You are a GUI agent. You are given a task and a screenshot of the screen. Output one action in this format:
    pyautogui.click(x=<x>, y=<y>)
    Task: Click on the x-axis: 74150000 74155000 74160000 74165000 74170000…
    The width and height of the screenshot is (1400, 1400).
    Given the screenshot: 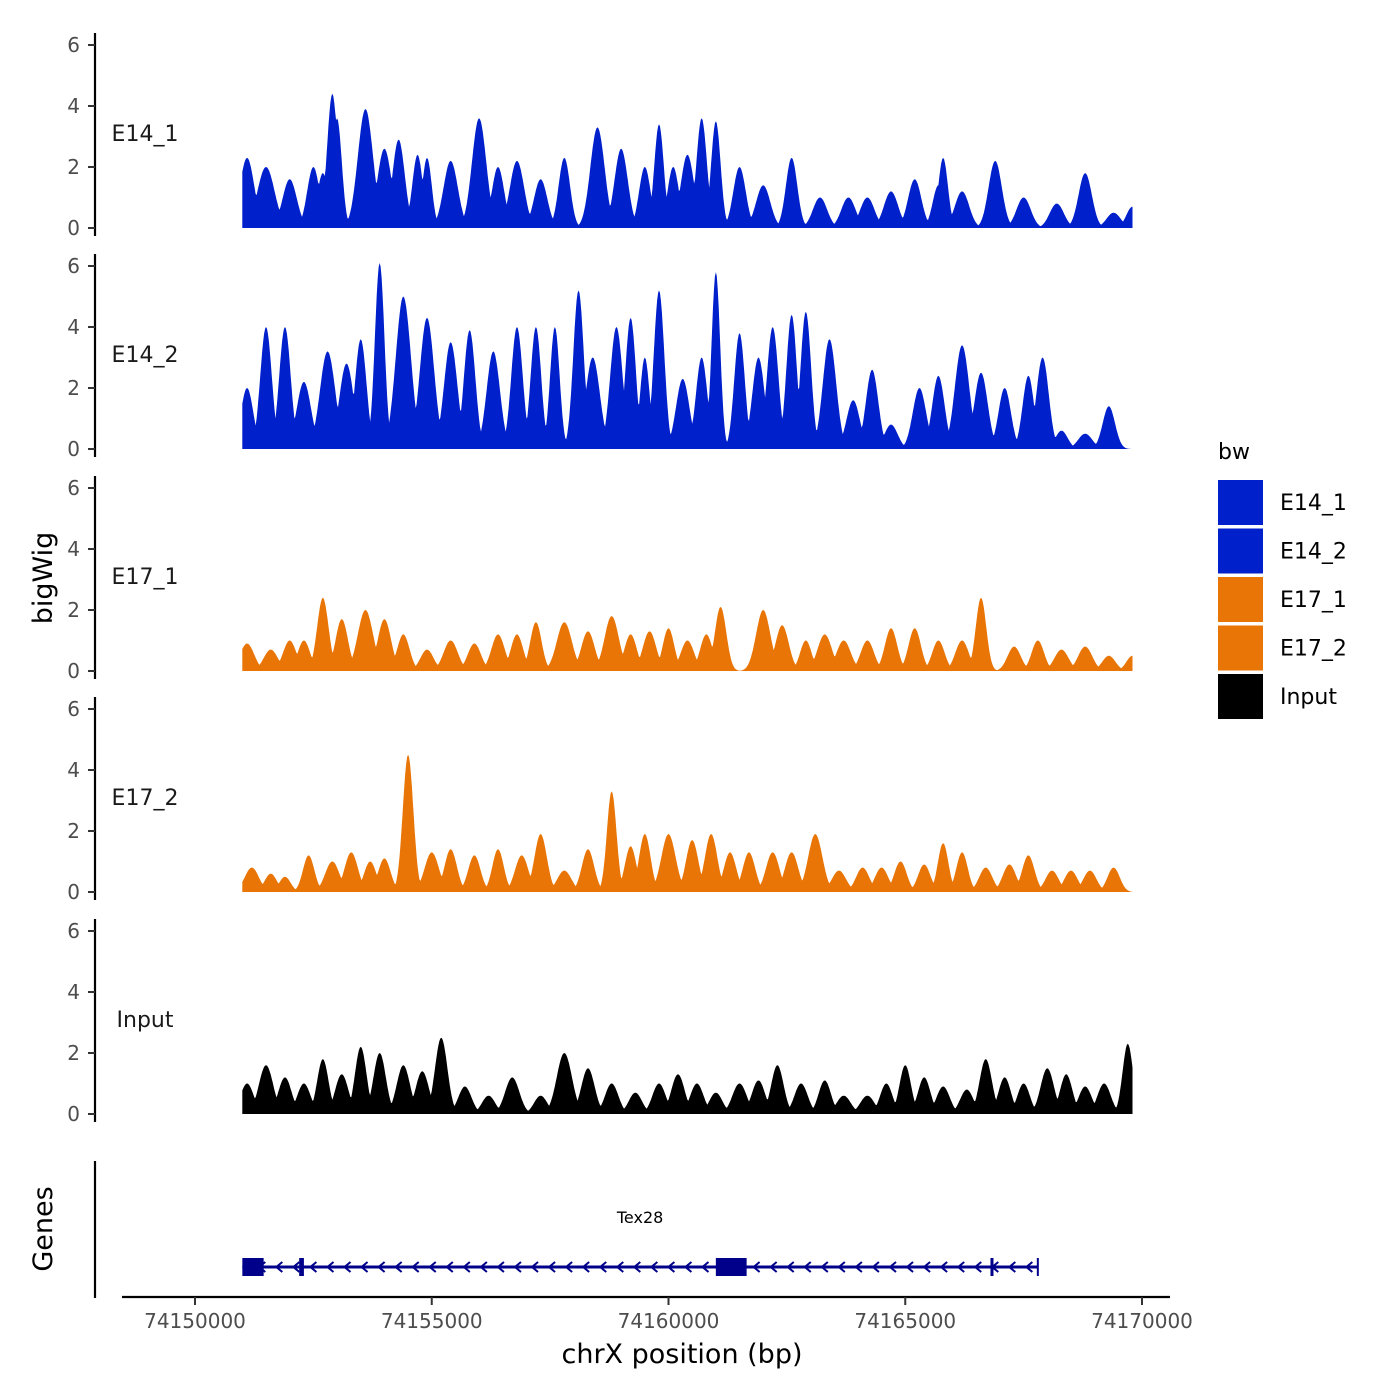 What is the action you would take?
    pyautogui.click(x=657, y=1332)
    